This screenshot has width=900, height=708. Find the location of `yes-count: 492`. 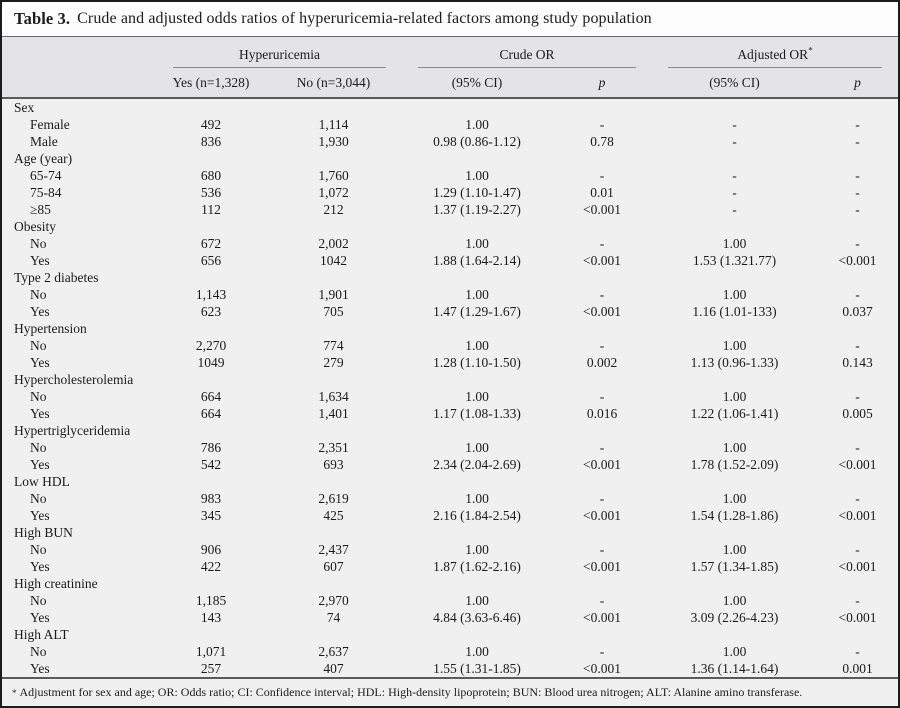

yes-count: 492 is located at coordinates (211, 124).